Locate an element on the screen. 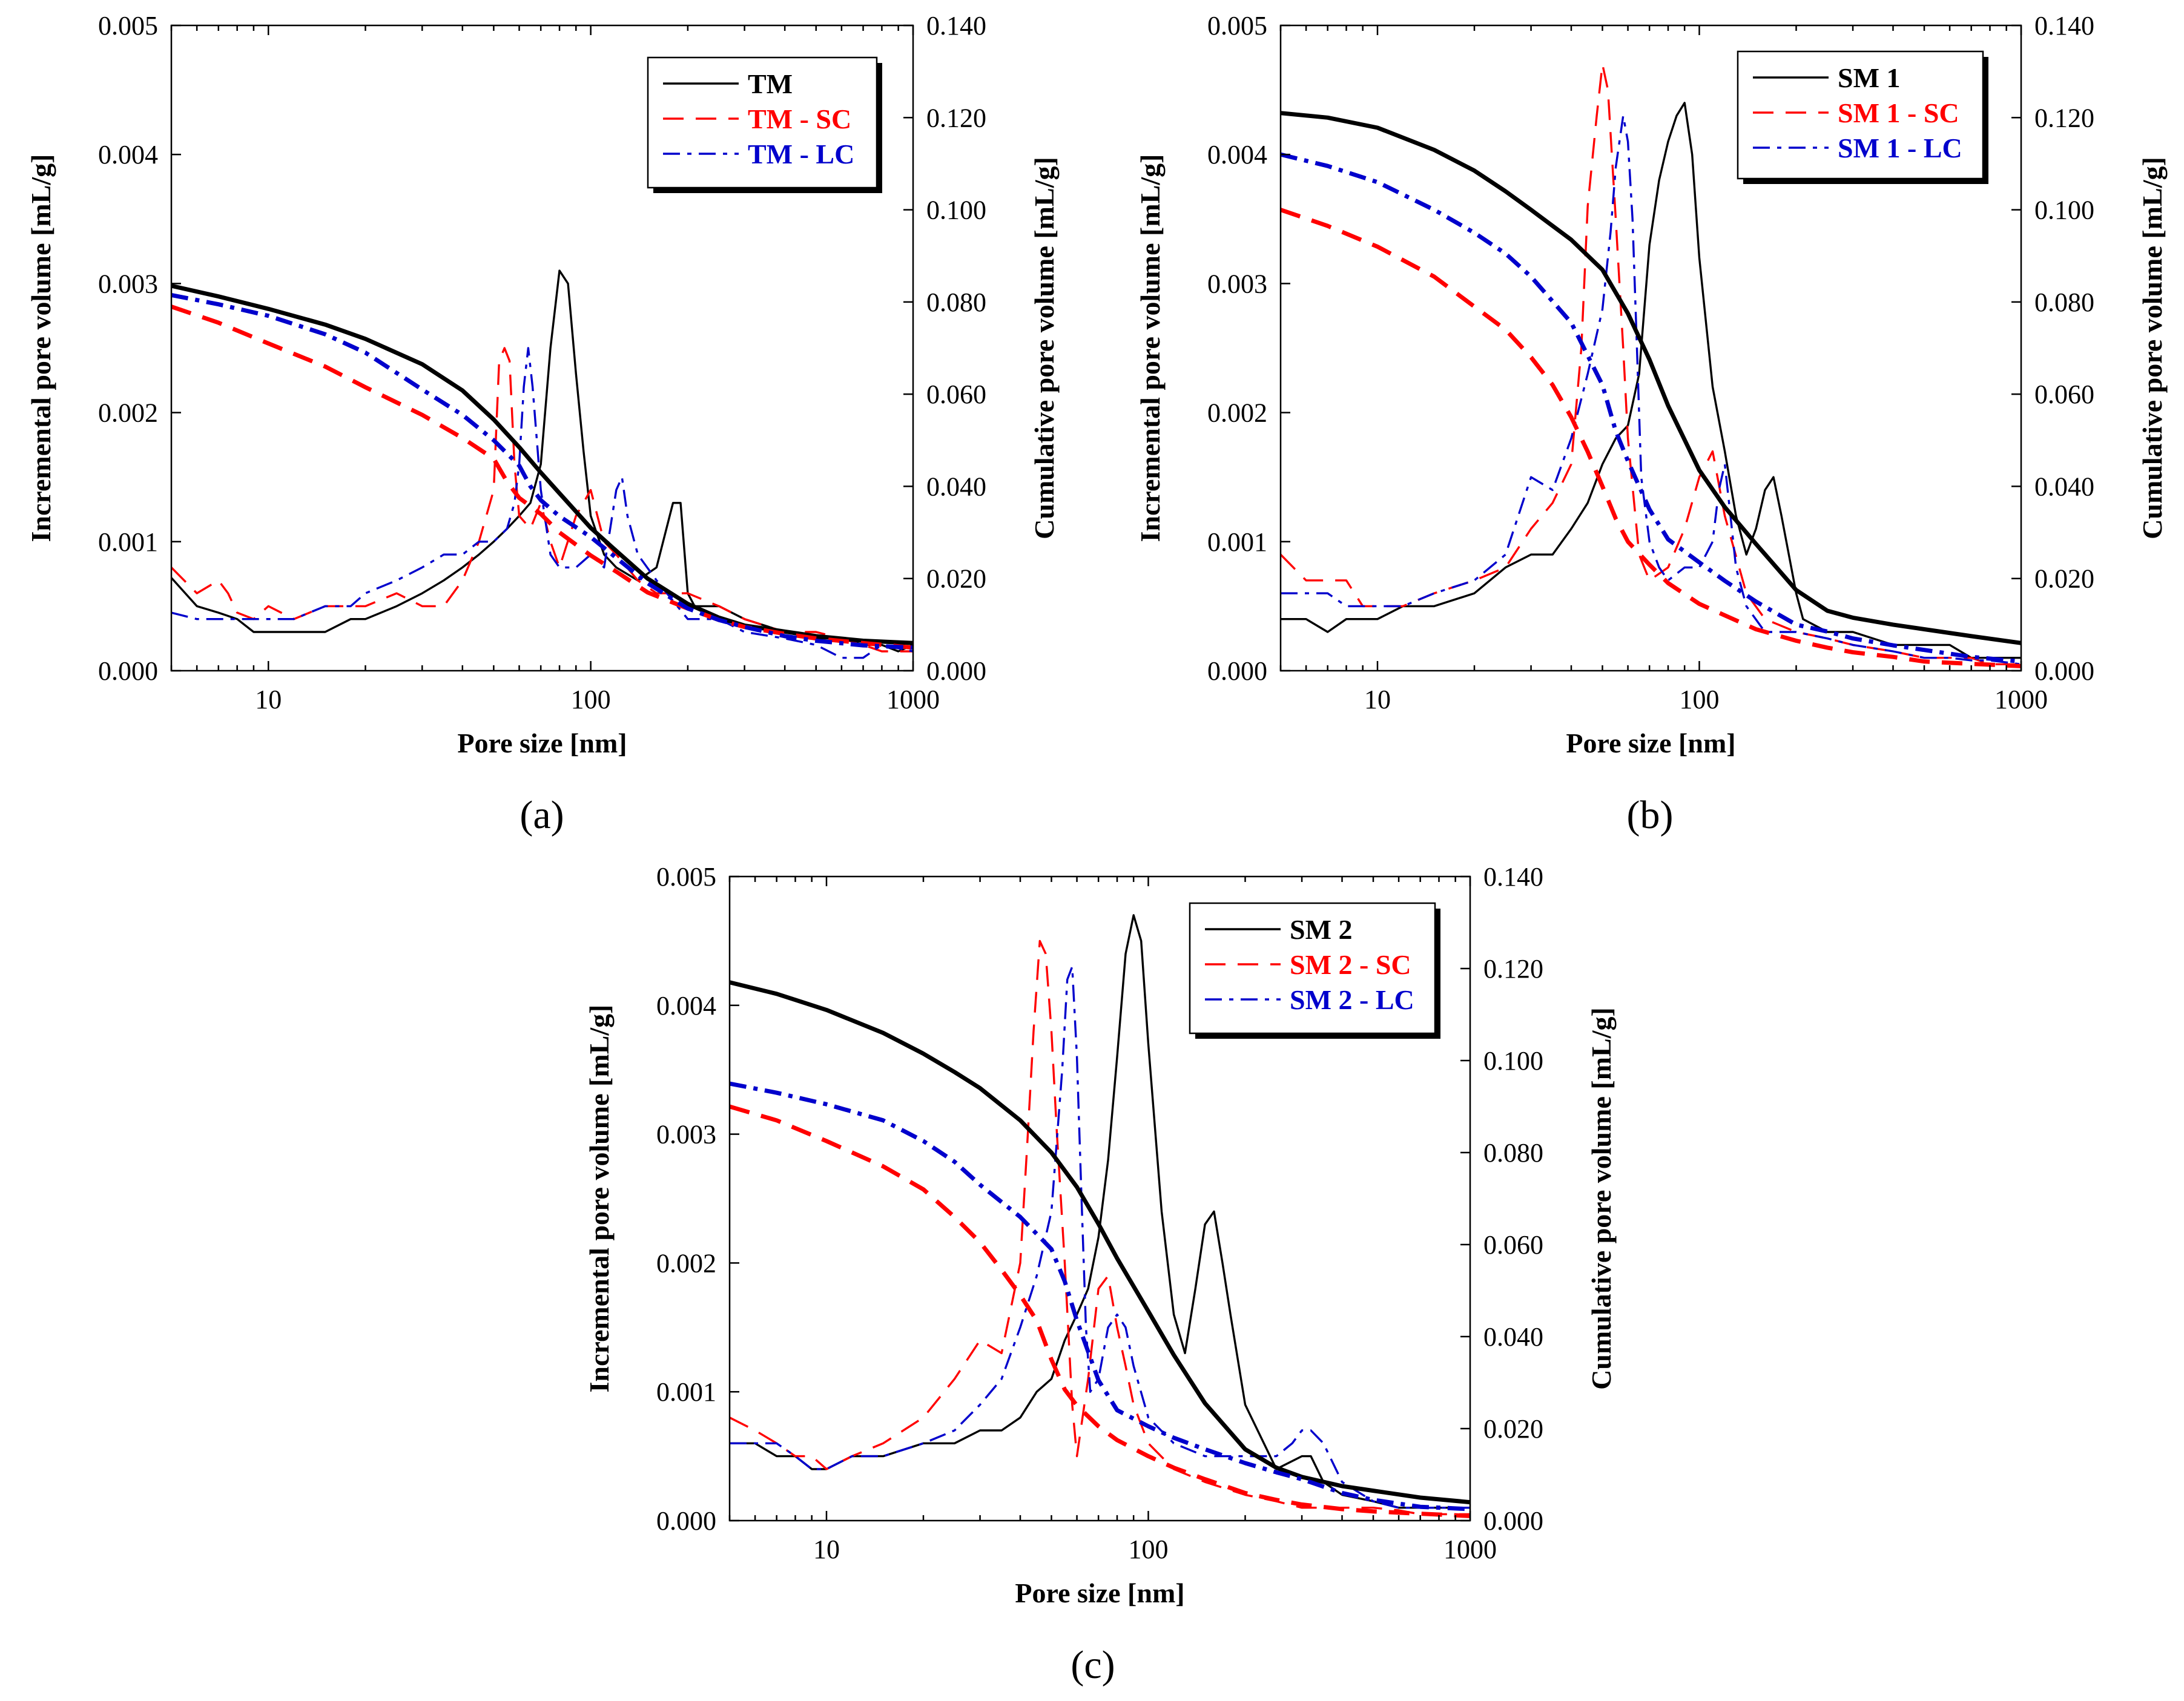 This screenshot has height=1701, width=2184. legend-label: TM is located at coordinates (770, 83).